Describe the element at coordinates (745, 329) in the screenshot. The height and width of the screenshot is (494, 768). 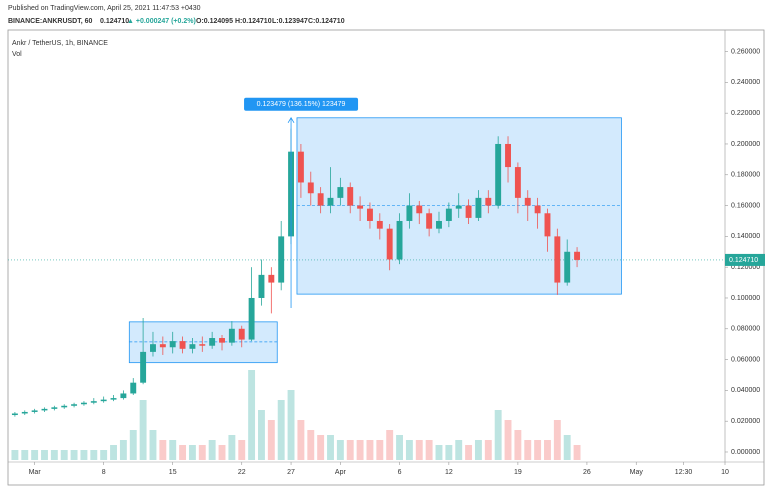
I see `y-tick-label: 0.080000` at that location.